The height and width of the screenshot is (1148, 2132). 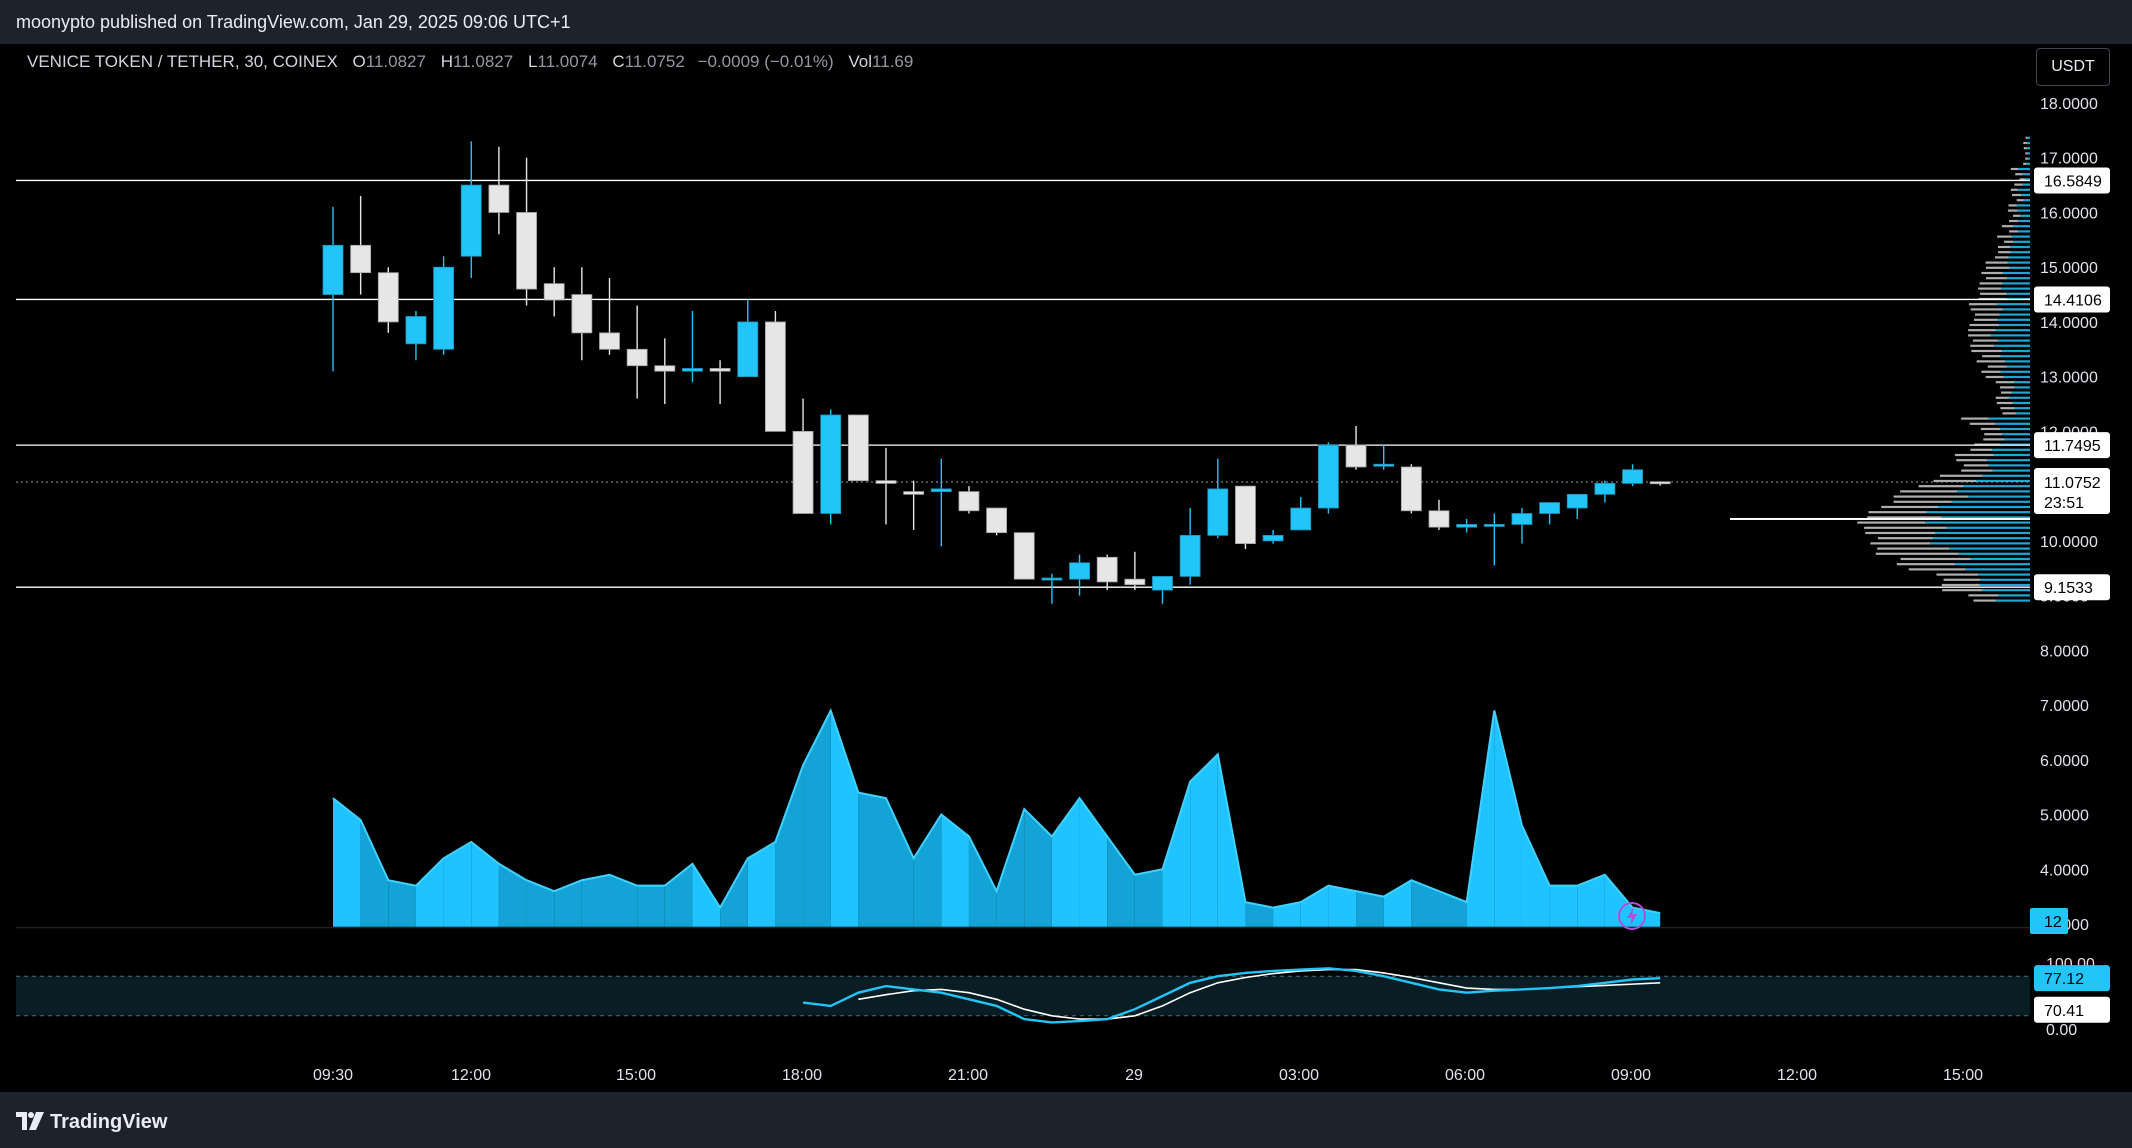 What do you see at coordinates (567, 61) in the screenshot?
I see `low-value: 11.0074` at bounding box center [567, 61].